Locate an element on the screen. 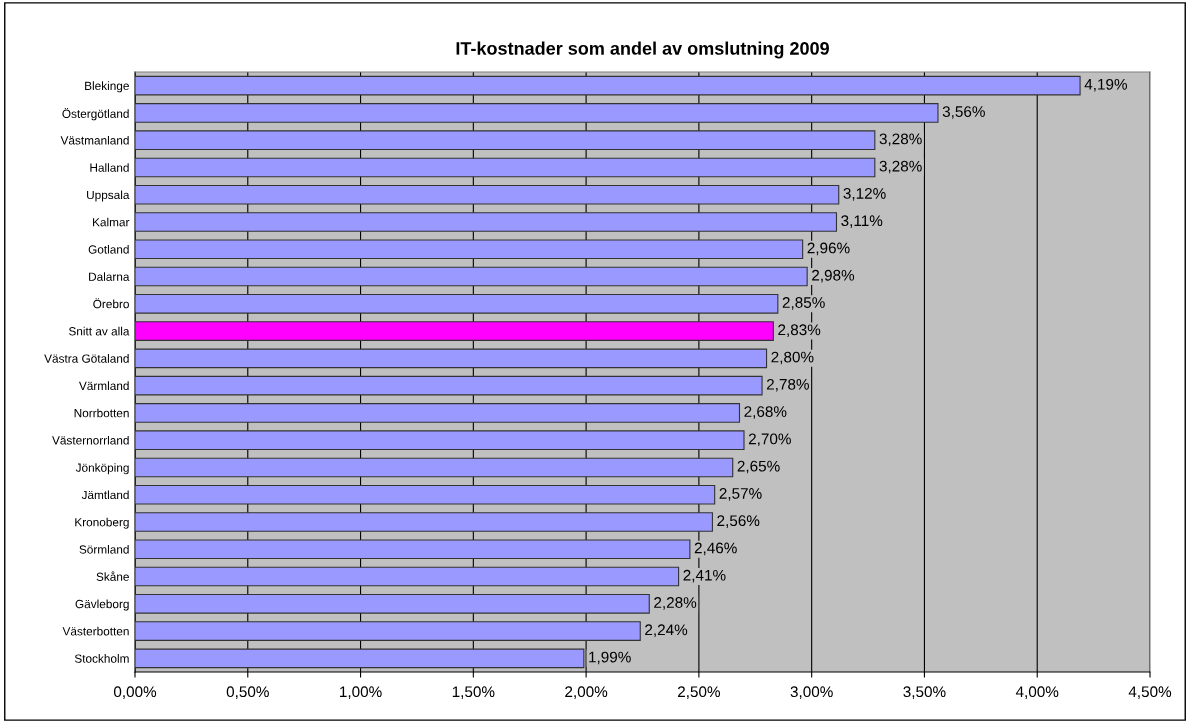 The image size is (1190, 723). y-tick-label: Uppsala is located at coordinates (108, 196).